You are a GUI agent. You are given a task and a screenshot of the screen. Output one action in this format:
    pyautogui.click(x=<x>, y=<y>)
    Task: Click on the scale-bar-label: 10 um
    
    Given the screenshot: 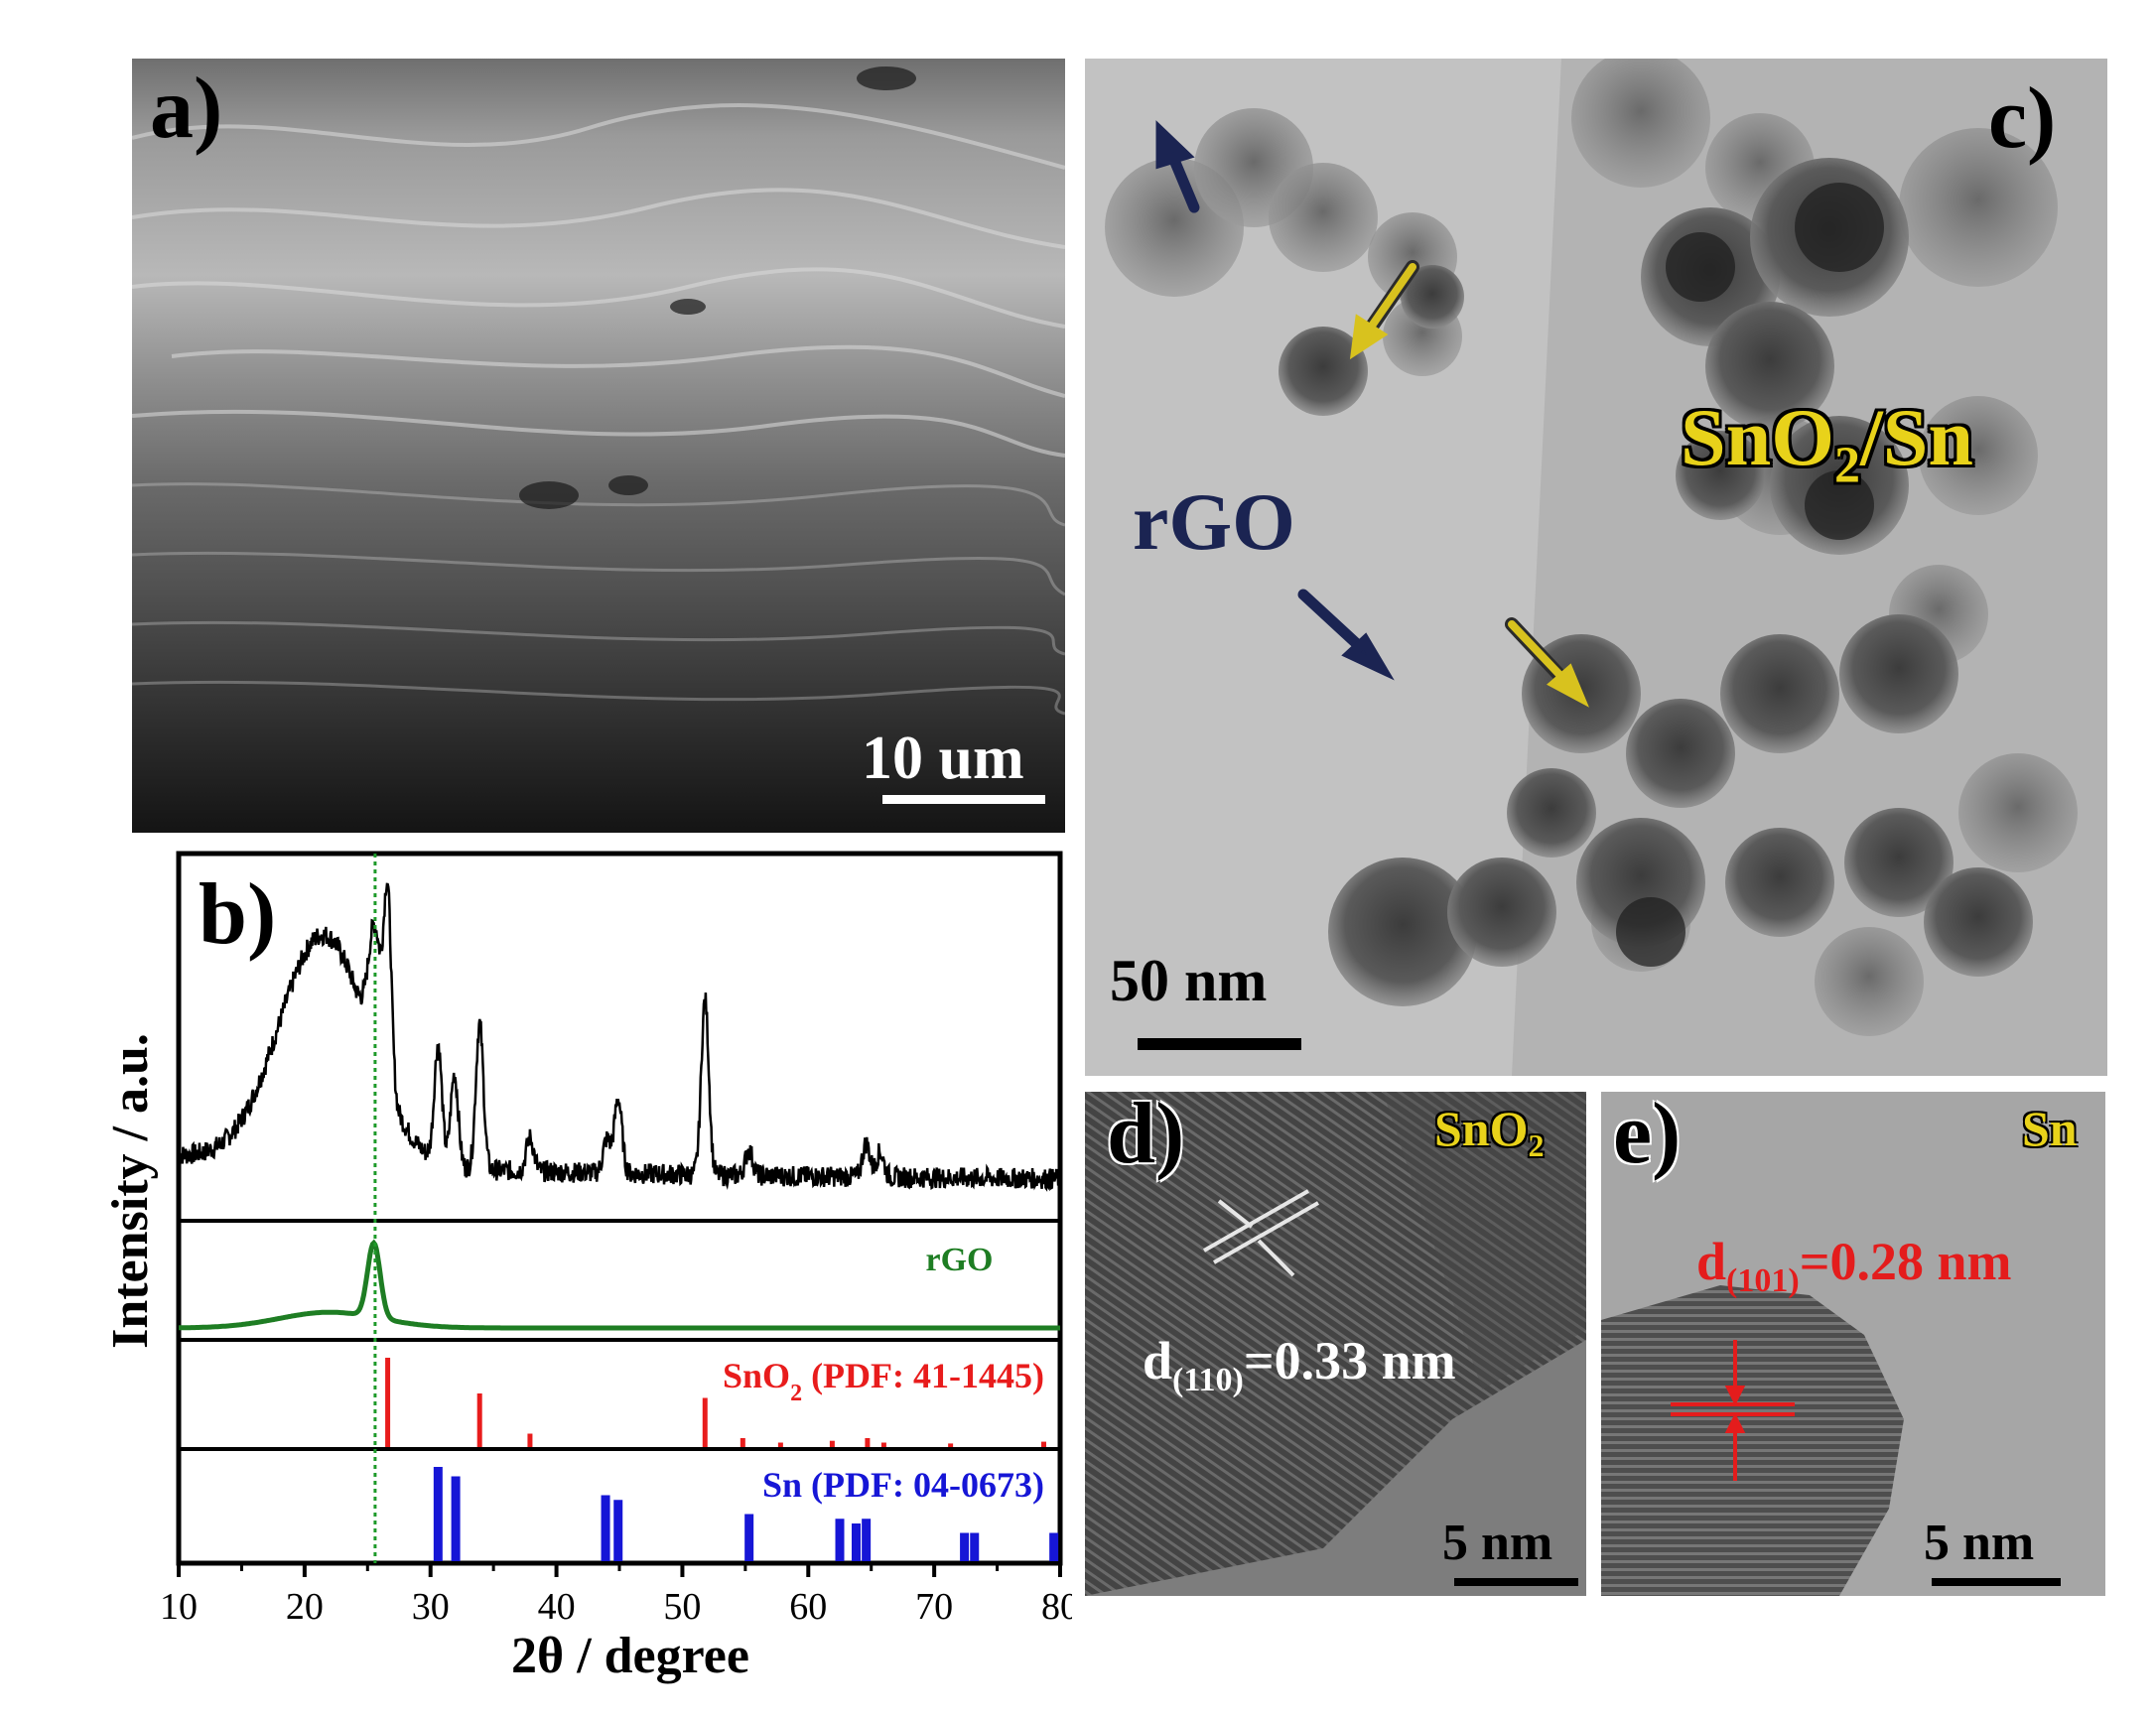 What is the action you would take?
    pyautogui.click(x=943, y=758)
    